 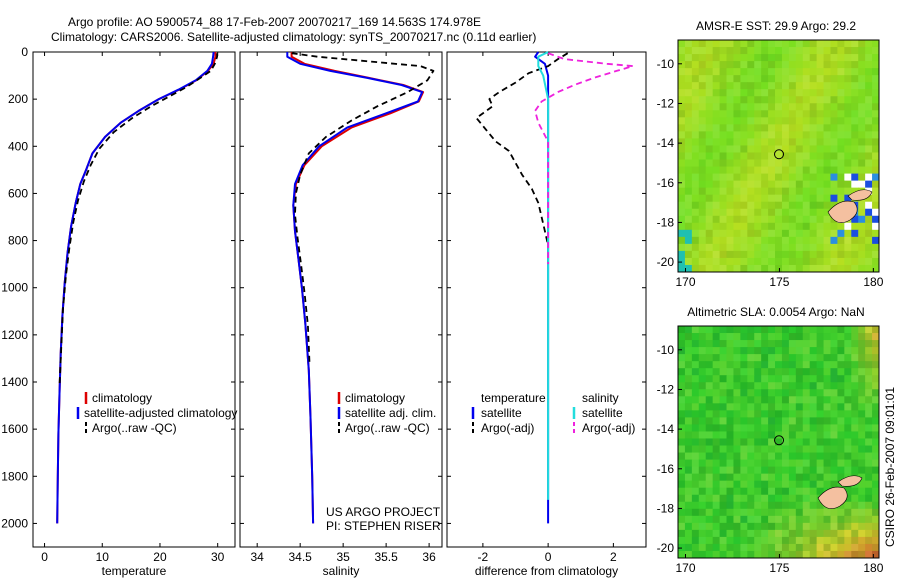 I want to click on y-tick-label: 1200, so click(x=14, y=335).